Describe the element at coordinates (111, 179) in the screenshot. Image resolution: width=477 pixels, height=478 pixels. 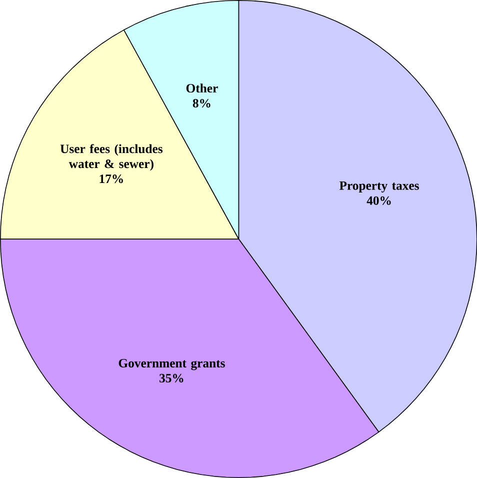
I see `data-label: 17%` at that location.